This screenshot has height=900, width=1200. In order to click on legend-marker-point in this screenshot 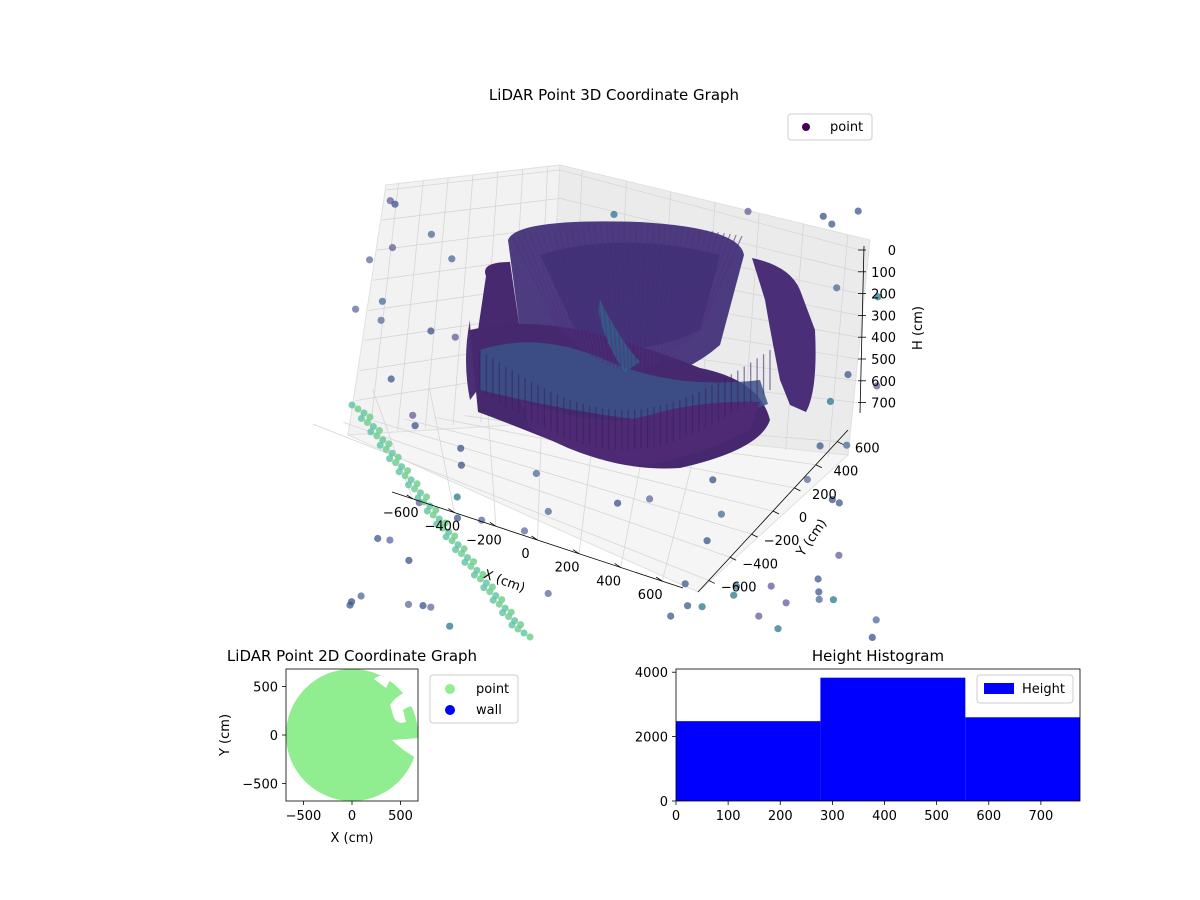, I will do `click(806, 127)`.